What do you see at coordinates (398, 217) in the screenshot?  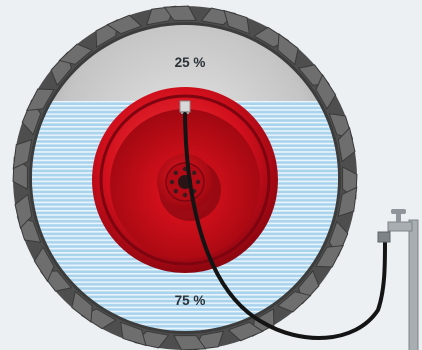 I see `tap-handle-stem` at bounding box center [398, 217].